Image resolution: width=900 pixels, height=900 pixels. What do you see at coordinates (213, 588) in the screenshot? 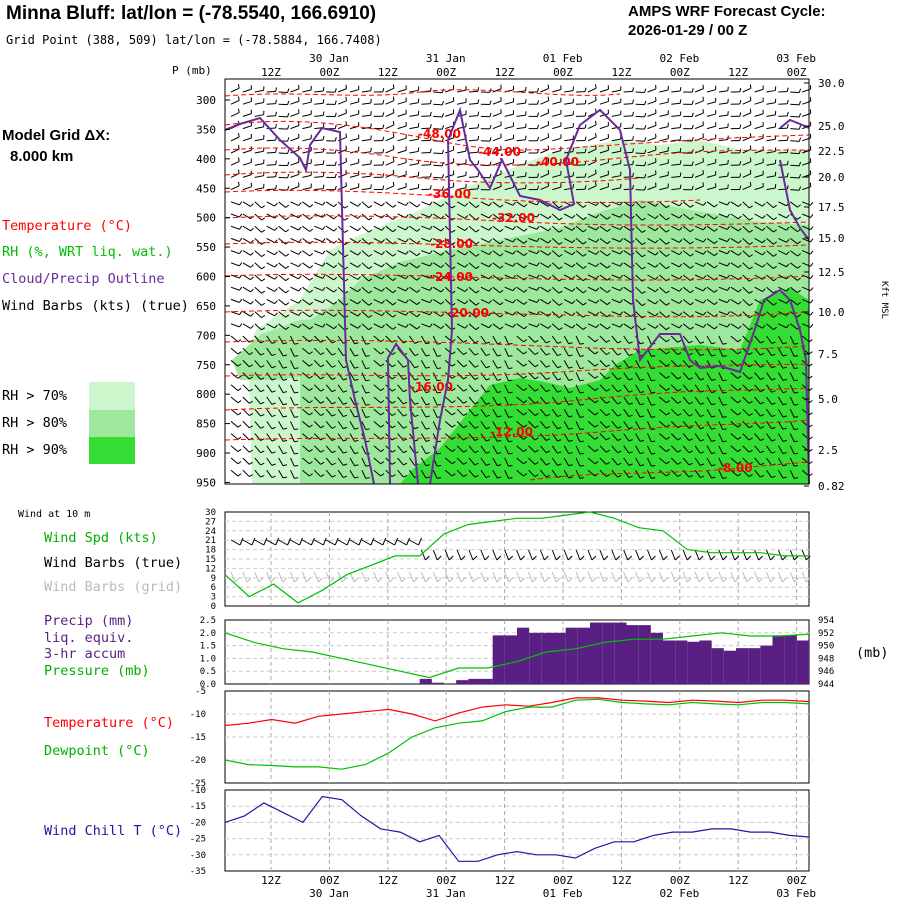
I see `wind-speed-tick-label: 6` at bounding box center [213, 588].